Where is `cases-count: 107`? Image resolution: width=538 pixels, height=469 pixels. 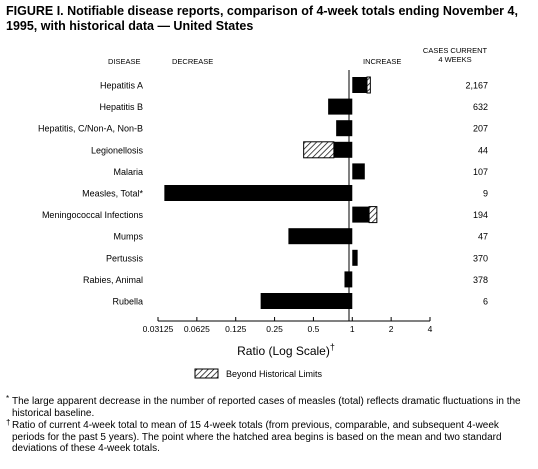 cases-count: 107 is located at coordinates (480, 172).